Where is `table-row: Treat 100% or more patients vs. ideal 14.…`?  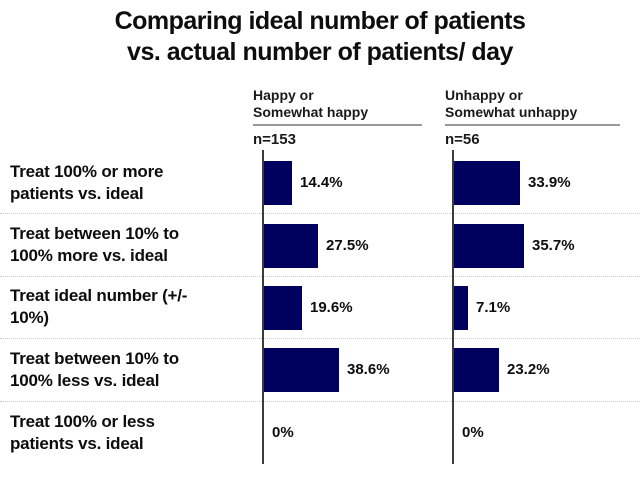 table-row: Treat 100% or more patients vs. ideal 14.… is located at coordinates (320, 183).